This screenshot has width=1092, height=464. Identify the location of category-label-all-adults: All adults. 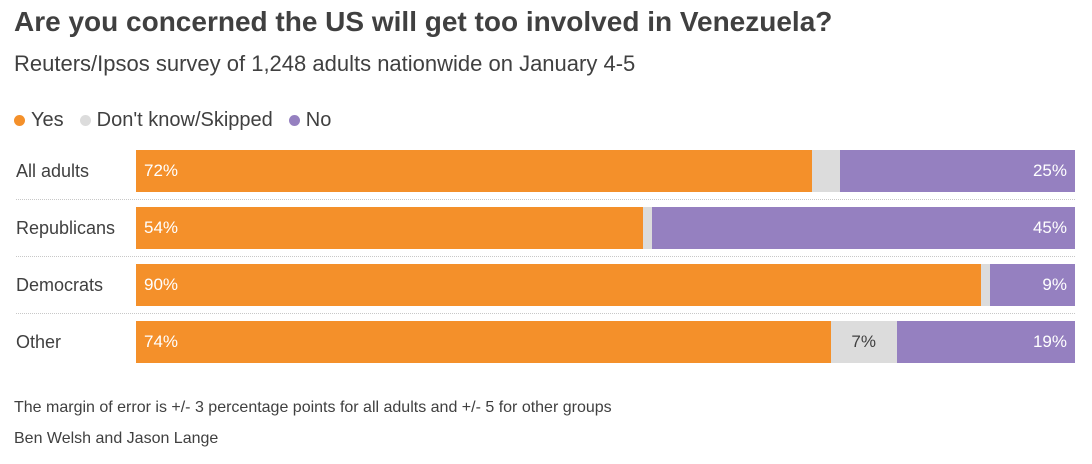
(53, 171).